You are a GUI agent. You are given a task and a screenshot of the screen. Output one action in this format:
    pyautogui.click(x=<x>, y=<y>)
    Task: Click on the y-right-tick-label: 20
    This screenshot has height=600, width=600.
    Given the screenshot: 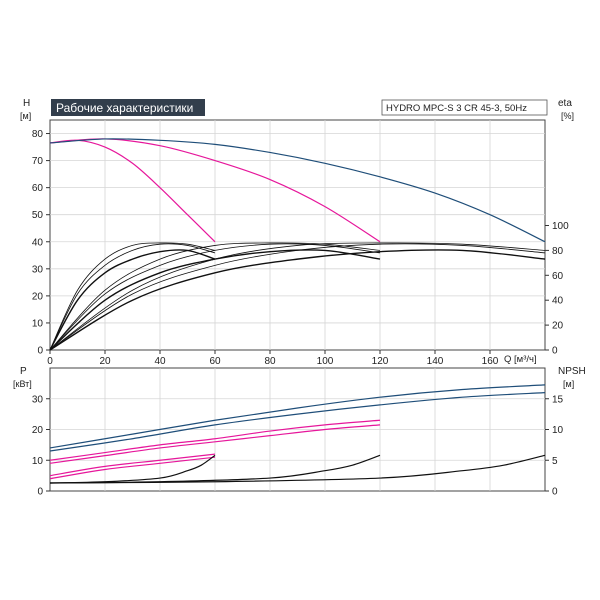 What is the action you would take?
    pyautogui.click(x=558, y=326)
    